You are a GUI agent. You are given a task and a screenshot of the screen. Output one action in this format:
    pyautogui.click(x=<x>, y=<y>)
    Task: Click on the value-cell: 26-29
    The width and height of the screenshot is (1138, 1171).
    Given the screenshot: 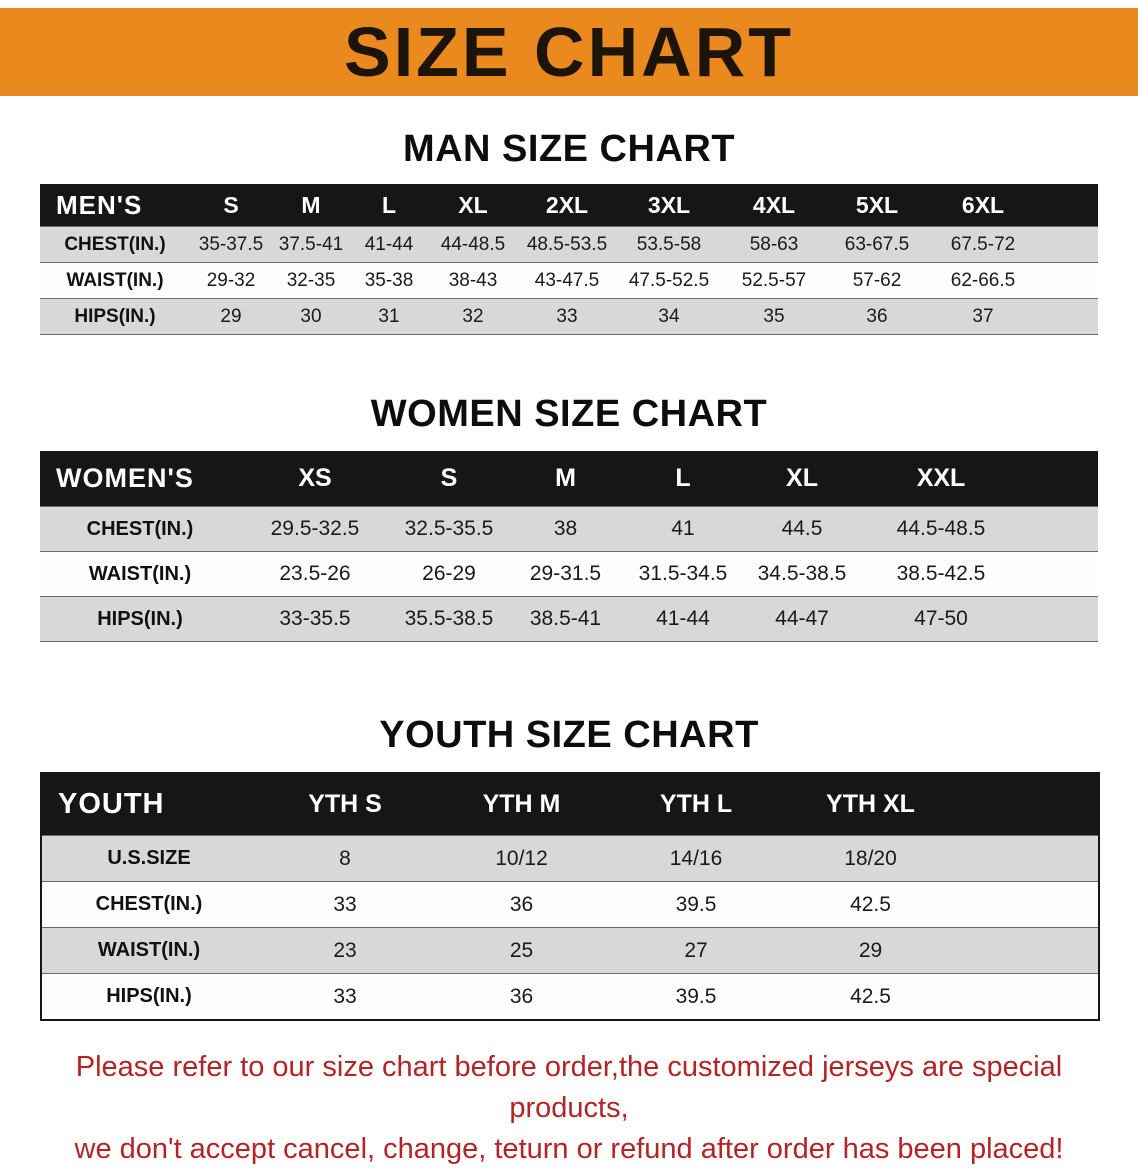 What is the action you would take?
    pyautogui.click(x=449, y=573)
    